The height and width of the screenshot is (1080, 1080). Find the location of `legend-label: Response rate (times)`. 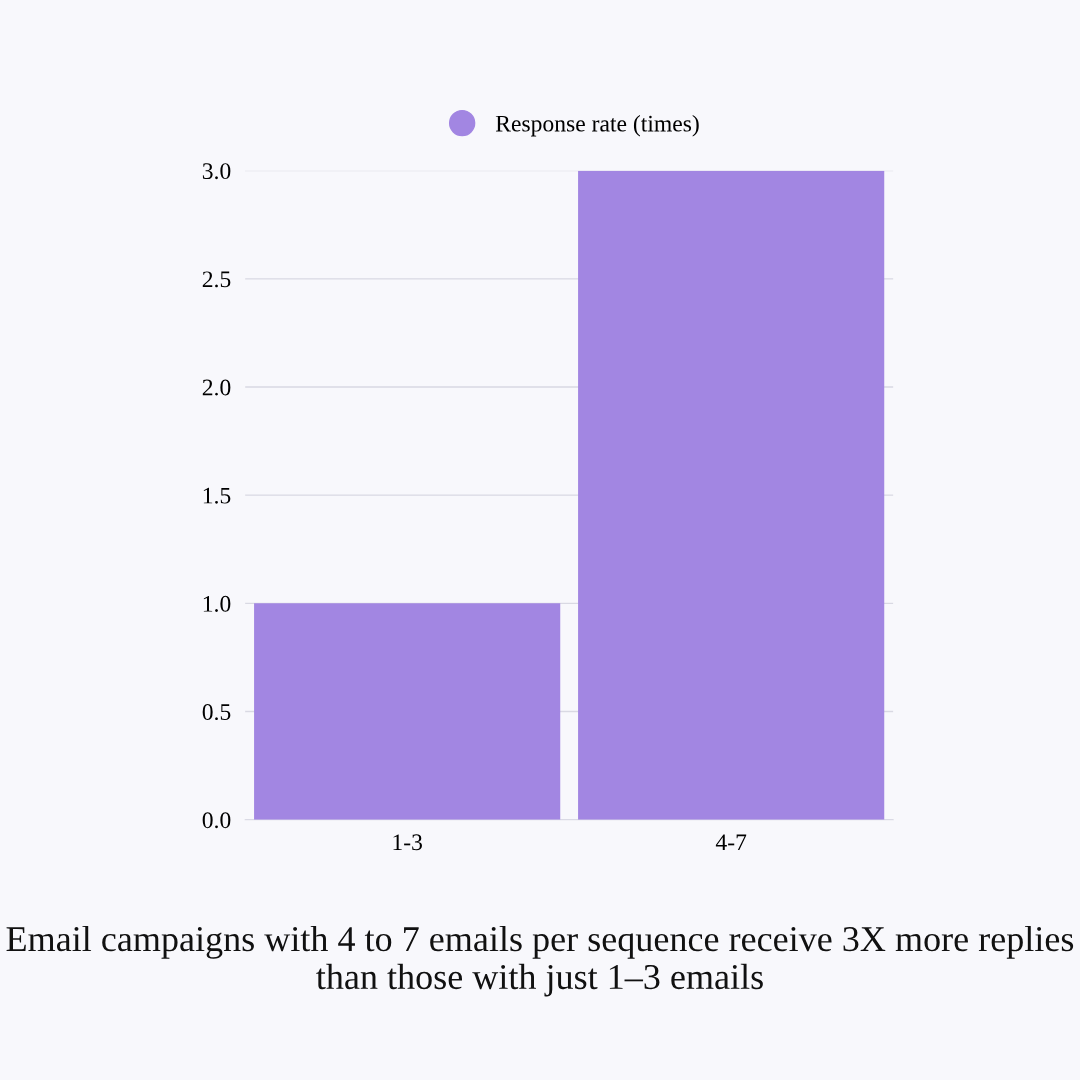

legend-label: Response rate (times) is located at coordinates (597, 126).